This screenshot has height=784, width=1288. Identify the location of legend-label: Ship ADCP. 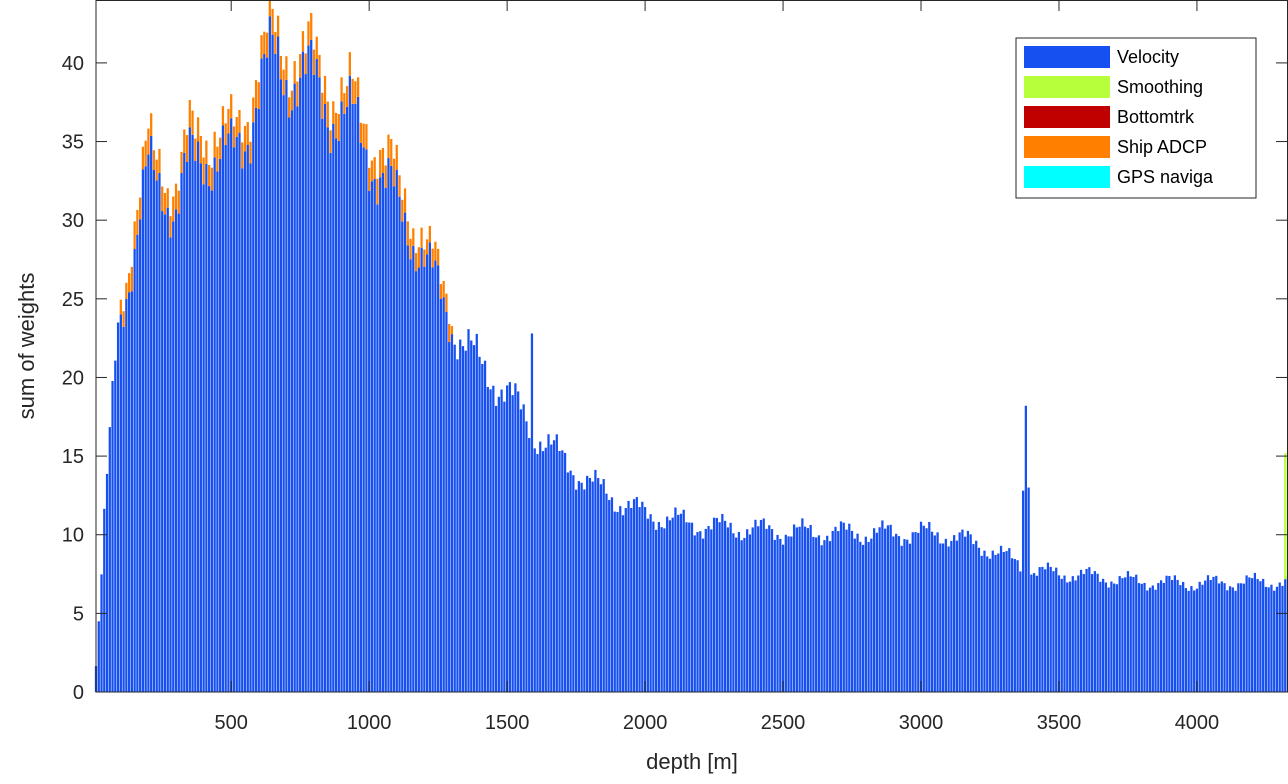
(1162, 147).